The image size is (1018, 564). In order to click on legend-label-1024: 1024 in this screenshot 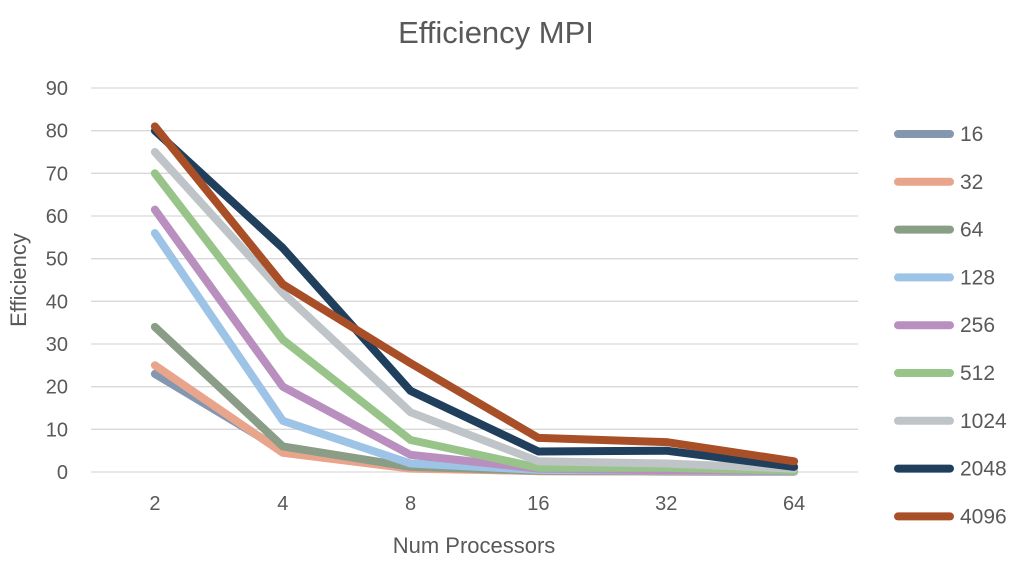, I will do `click(983, 421)`.